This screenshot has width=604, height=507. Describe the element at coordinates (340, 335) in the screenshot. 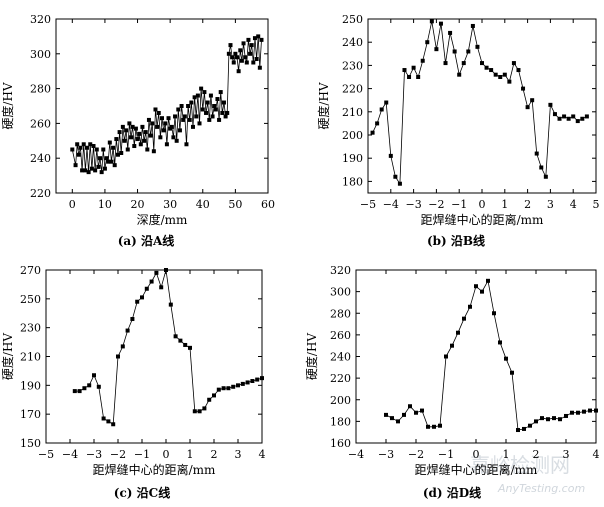

I see `y-tick-label: 260` at that location.